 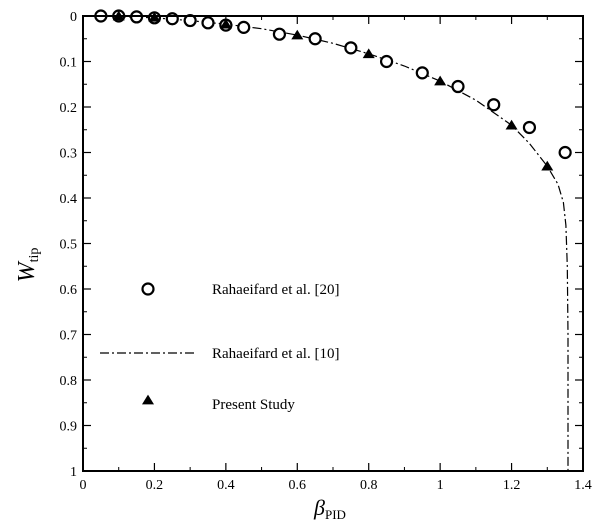 I want to click on y-tick-label: 0.8, so click(x=69, y=381).